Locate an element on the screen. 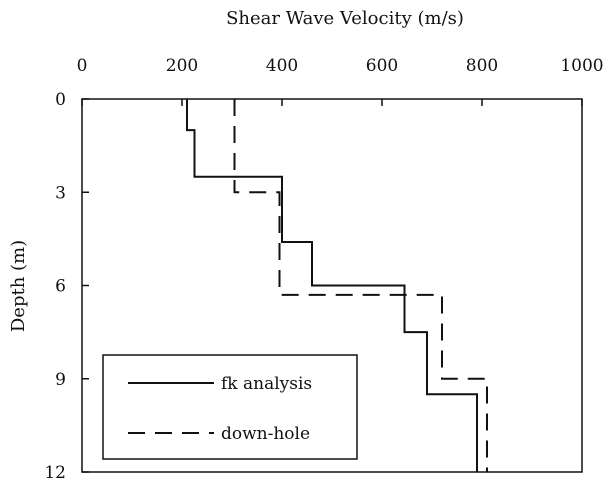  y-tick-label: 12 is located at coordinates (55, 473).